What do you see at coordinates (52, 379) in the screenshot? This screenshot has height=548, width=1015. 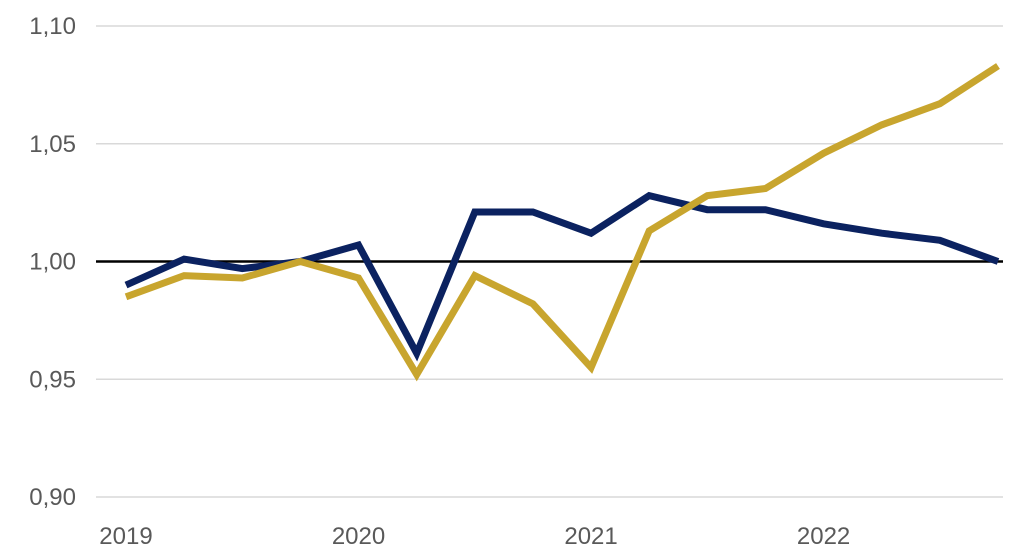 I see `y-tick-label: 0,95` at bounding box center [52, 379].